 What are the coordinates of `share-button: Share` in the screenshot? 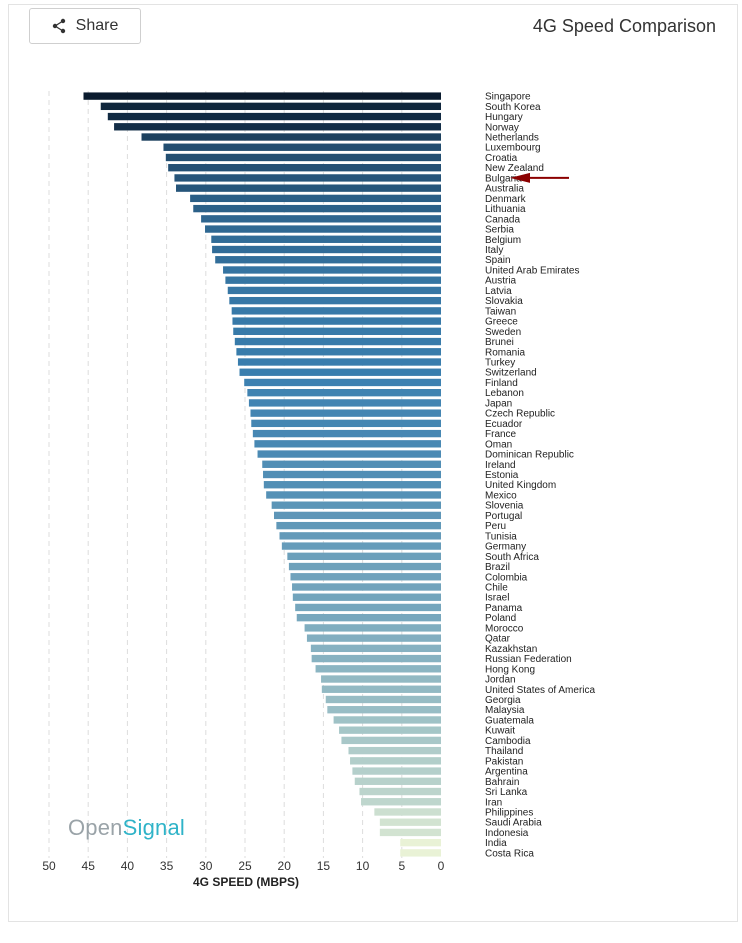 It's located at (85, 26).